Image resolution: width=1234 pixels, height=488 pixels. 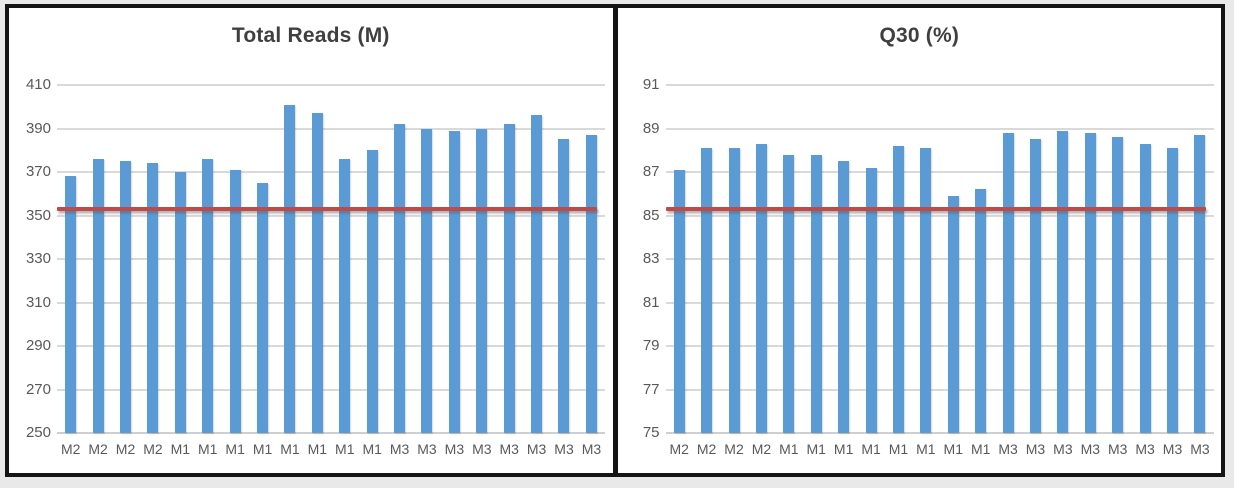 What do you see at coordinates (651, 171) in the screenshot?
I see `y-tick-label: 87` at bounding box center [651, 171].